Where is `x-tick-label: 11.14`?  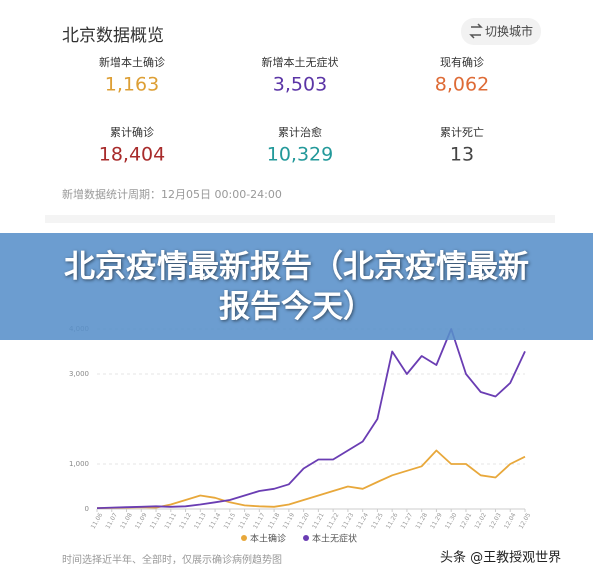 x-tick-label: 11.14 is located at coordinates (215, 521).